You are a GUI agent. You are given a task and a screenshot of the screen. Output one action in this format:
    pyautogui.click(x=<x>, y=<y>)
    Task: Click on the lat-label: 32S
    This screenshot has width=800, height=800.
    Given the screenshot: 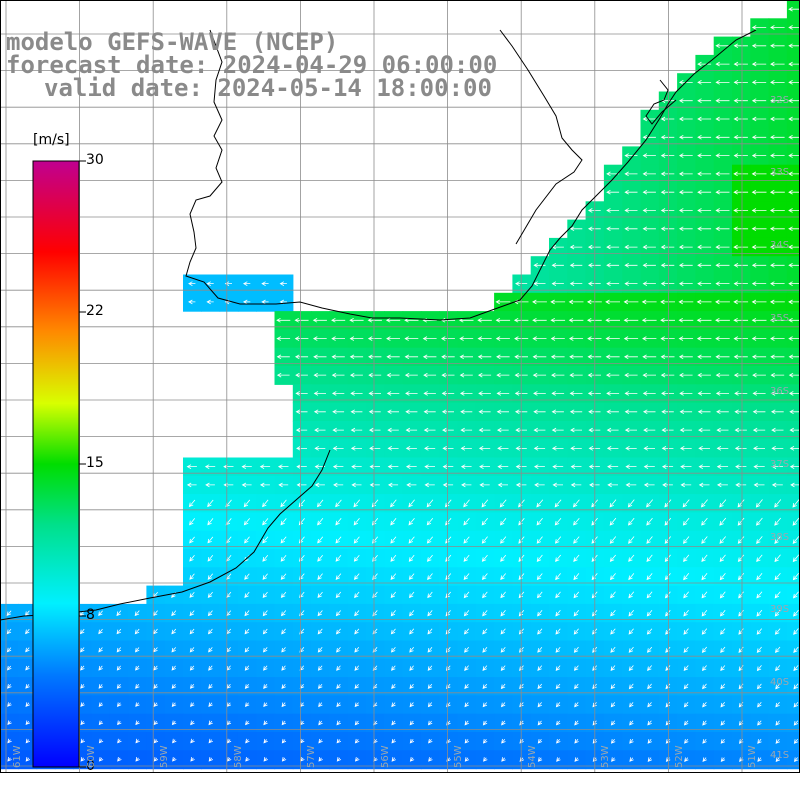 What is the action you would take?
    pyautogui.click(x=780, y=100)
    